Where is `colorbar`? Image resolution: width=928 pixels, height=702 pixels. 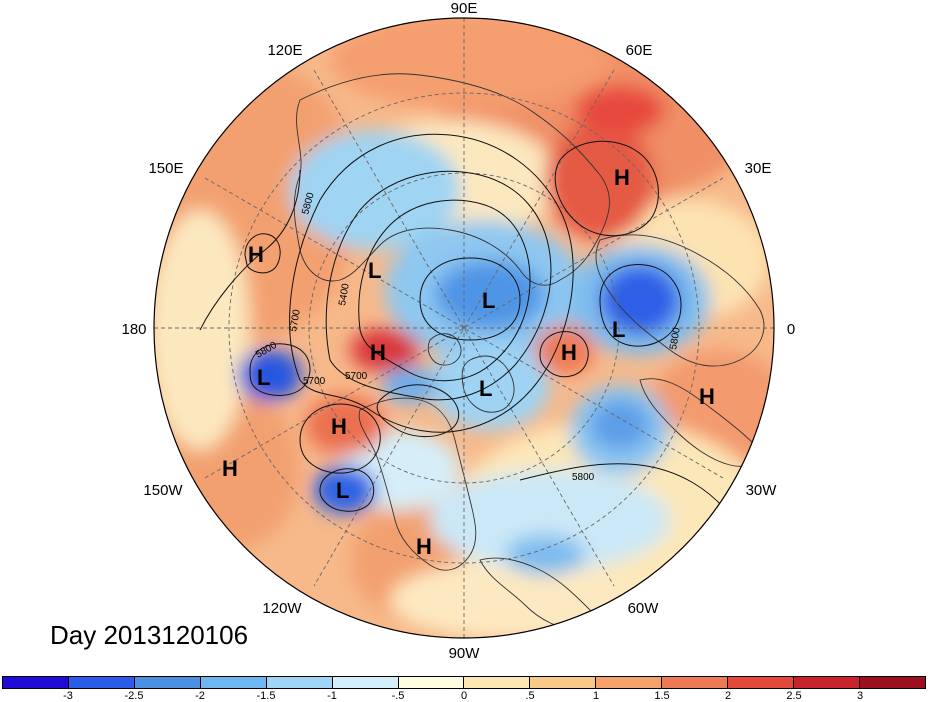 colorbar is located at coordinates (464, 682).